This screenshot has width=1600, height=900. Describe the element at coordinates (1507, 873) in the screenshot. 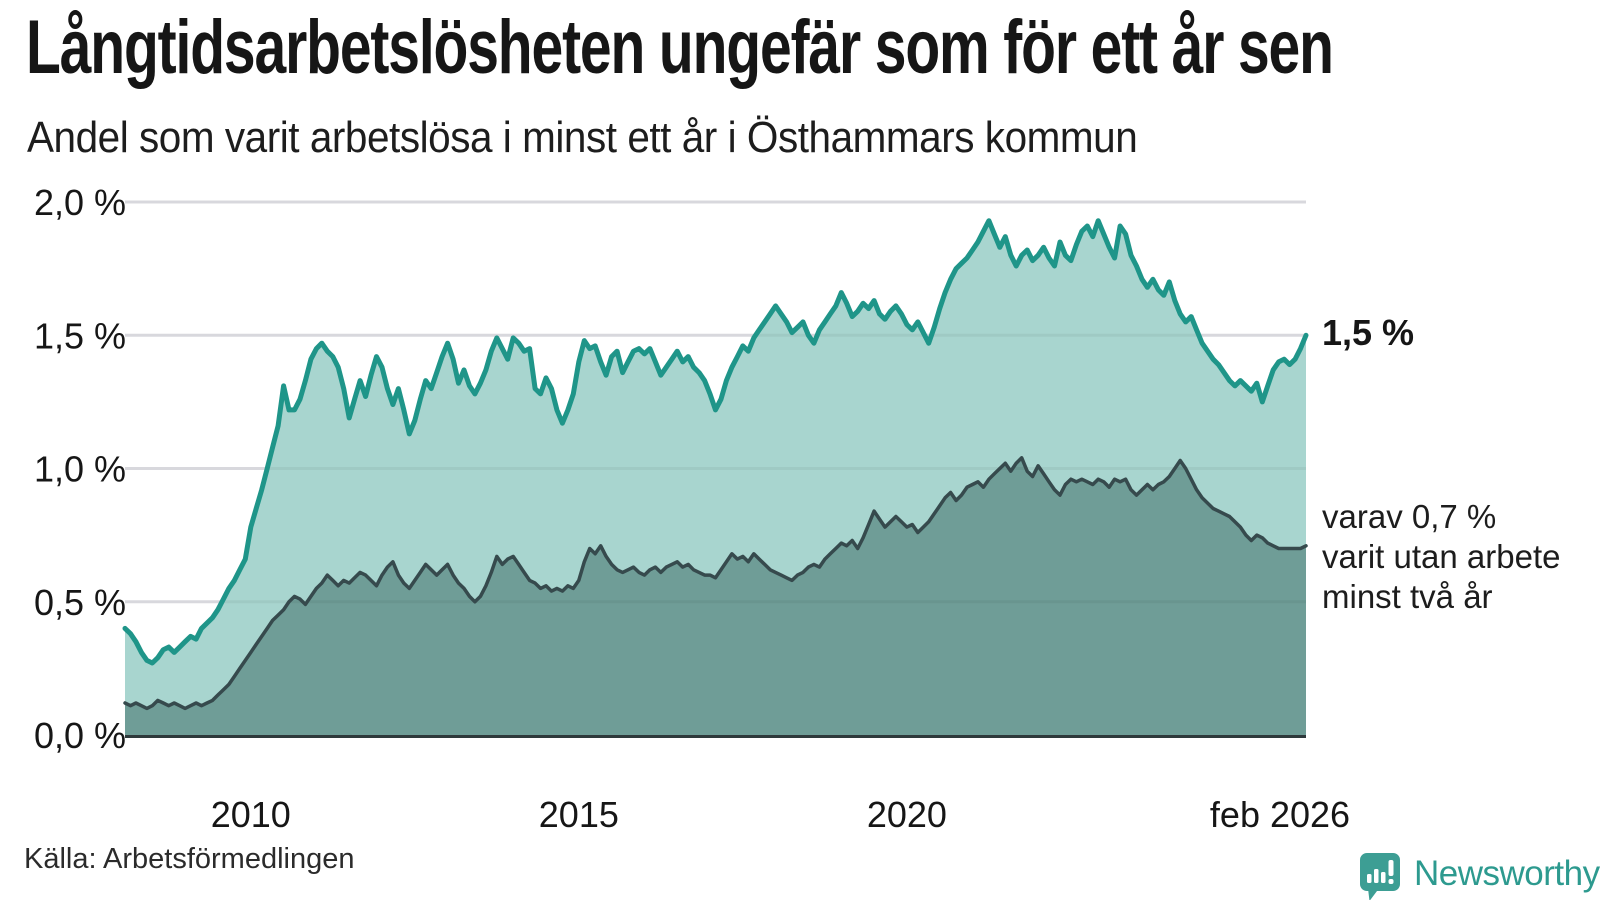

I see `newsworthy-wordmark: Newsworthy` at that location.